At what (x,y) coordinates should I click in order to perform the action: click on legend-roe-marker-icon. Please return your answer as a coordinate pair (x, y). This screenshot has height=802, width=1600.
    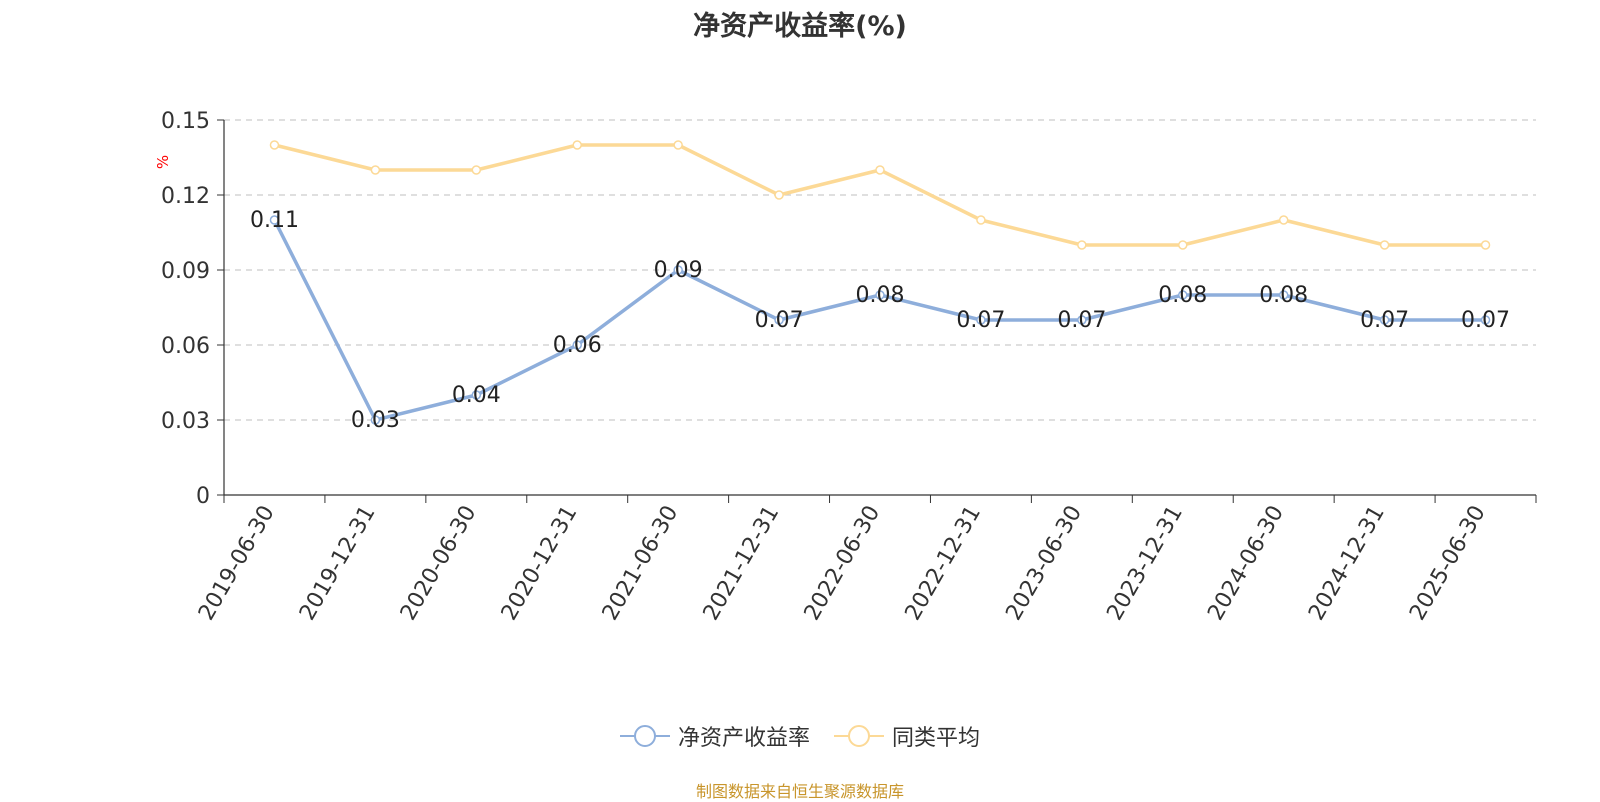
    Looking at the image, I should click on (644, 736).